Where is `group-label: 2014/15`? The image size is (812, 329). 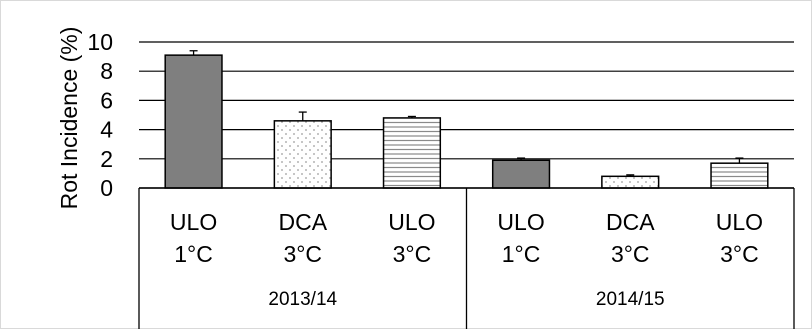 group-label: 2014/15 is located at coordinates (630, 299).